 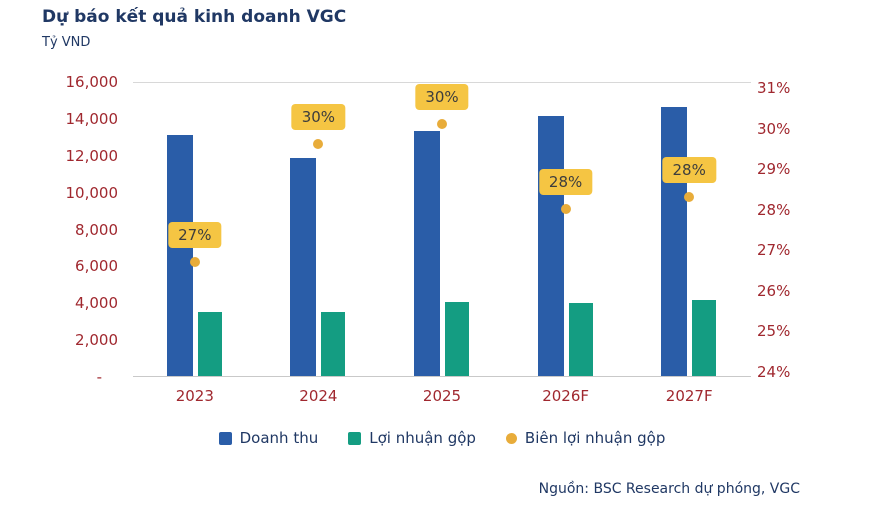 What do you see at coordinates (774, 372) in the screenshot?
I see `right-axis-tick: 24%` at bounding box center [774, 372].